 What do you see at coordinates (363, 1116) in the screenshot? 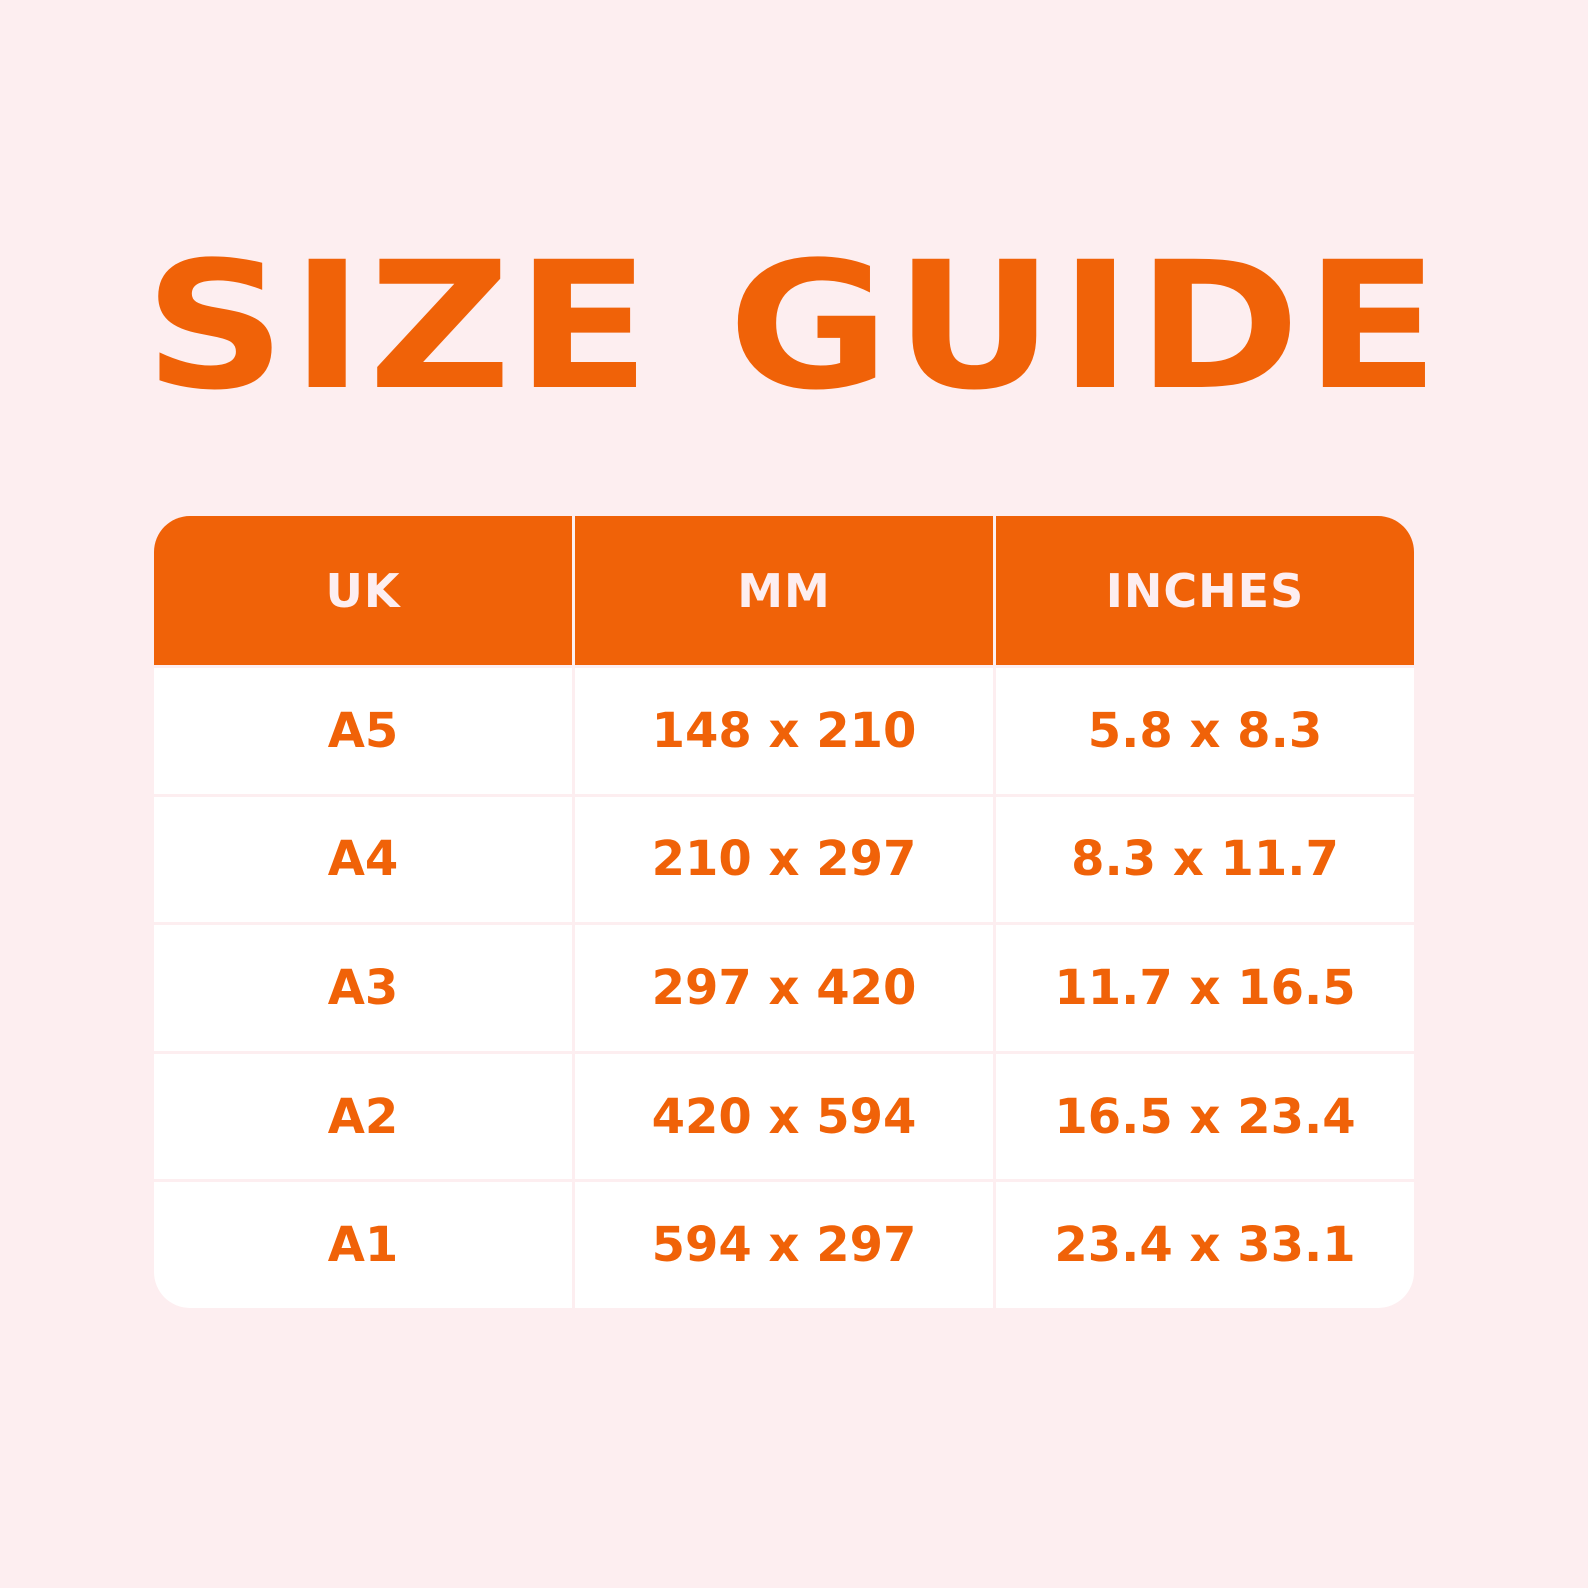
I see `cell-uk: A2` at bounding box center [363, 1116].